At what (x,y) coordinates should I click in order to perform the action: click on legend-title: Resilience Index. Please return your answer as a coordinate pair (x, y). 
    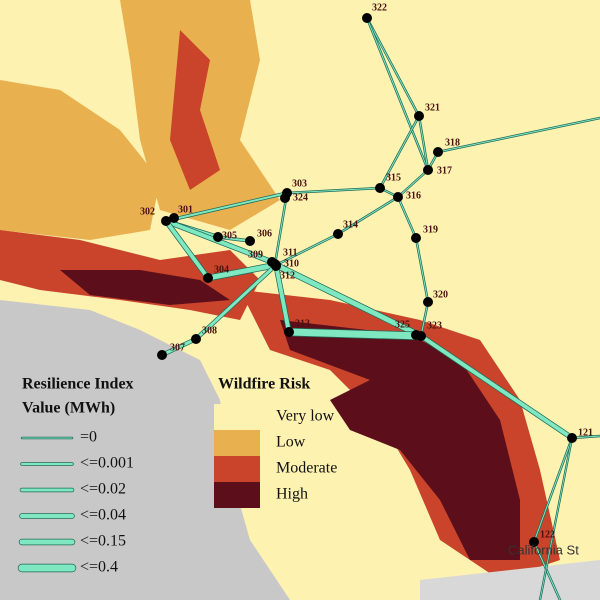
    Looking at the image, I should click on (78, 384).